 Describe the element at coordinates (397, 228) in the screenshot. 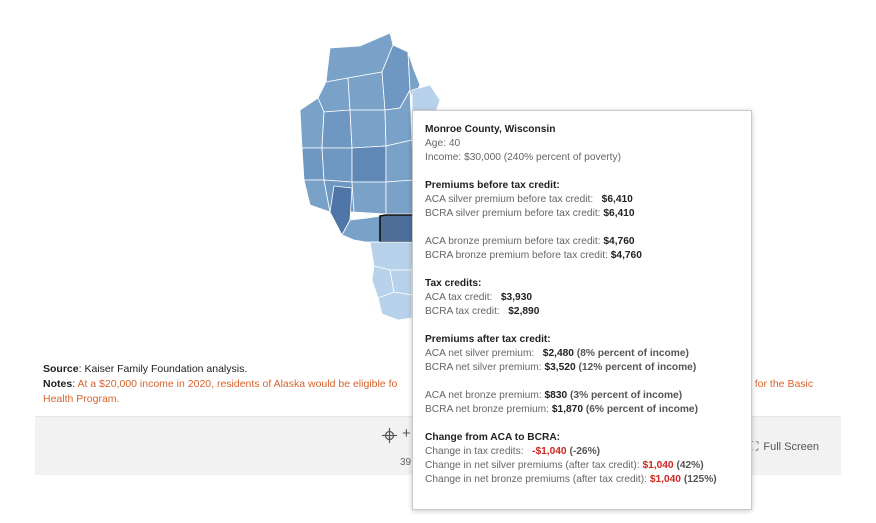

I see `monroe-county-selected` at that location.